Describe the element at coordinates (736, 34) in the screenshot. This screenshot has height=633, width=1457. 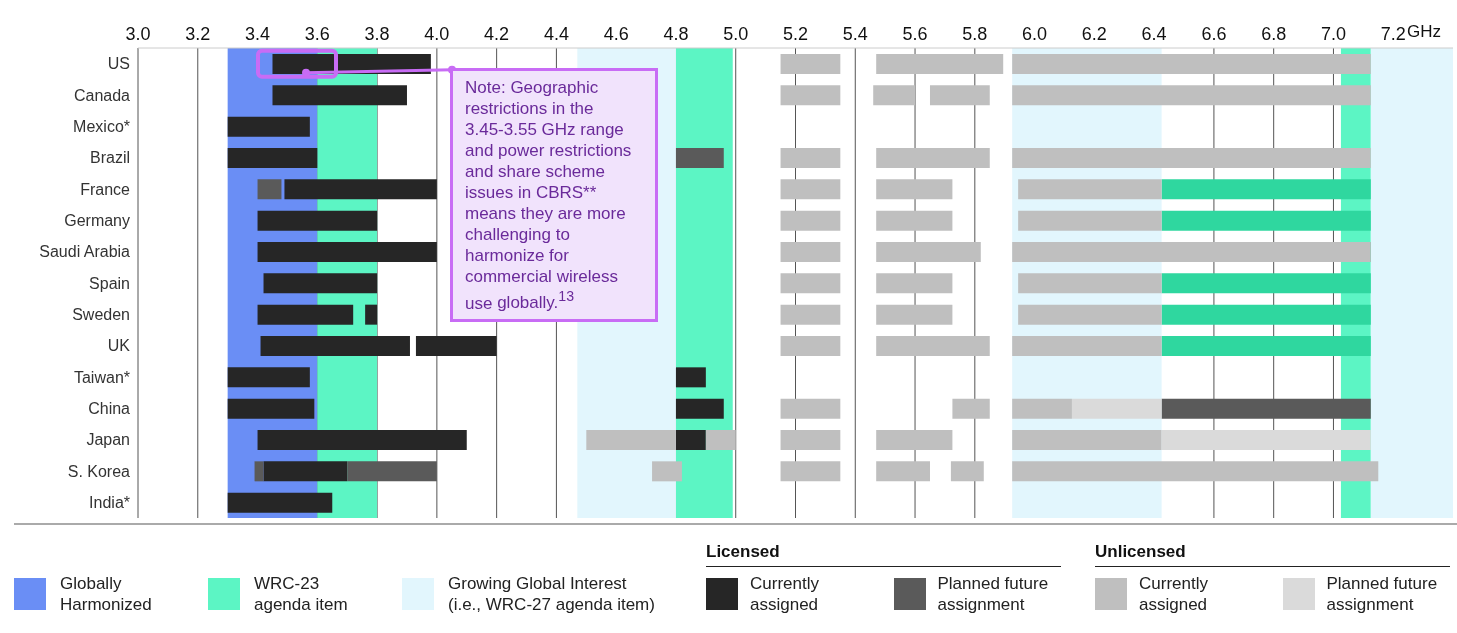
I see `x-tick-label: 5.0` at that location.